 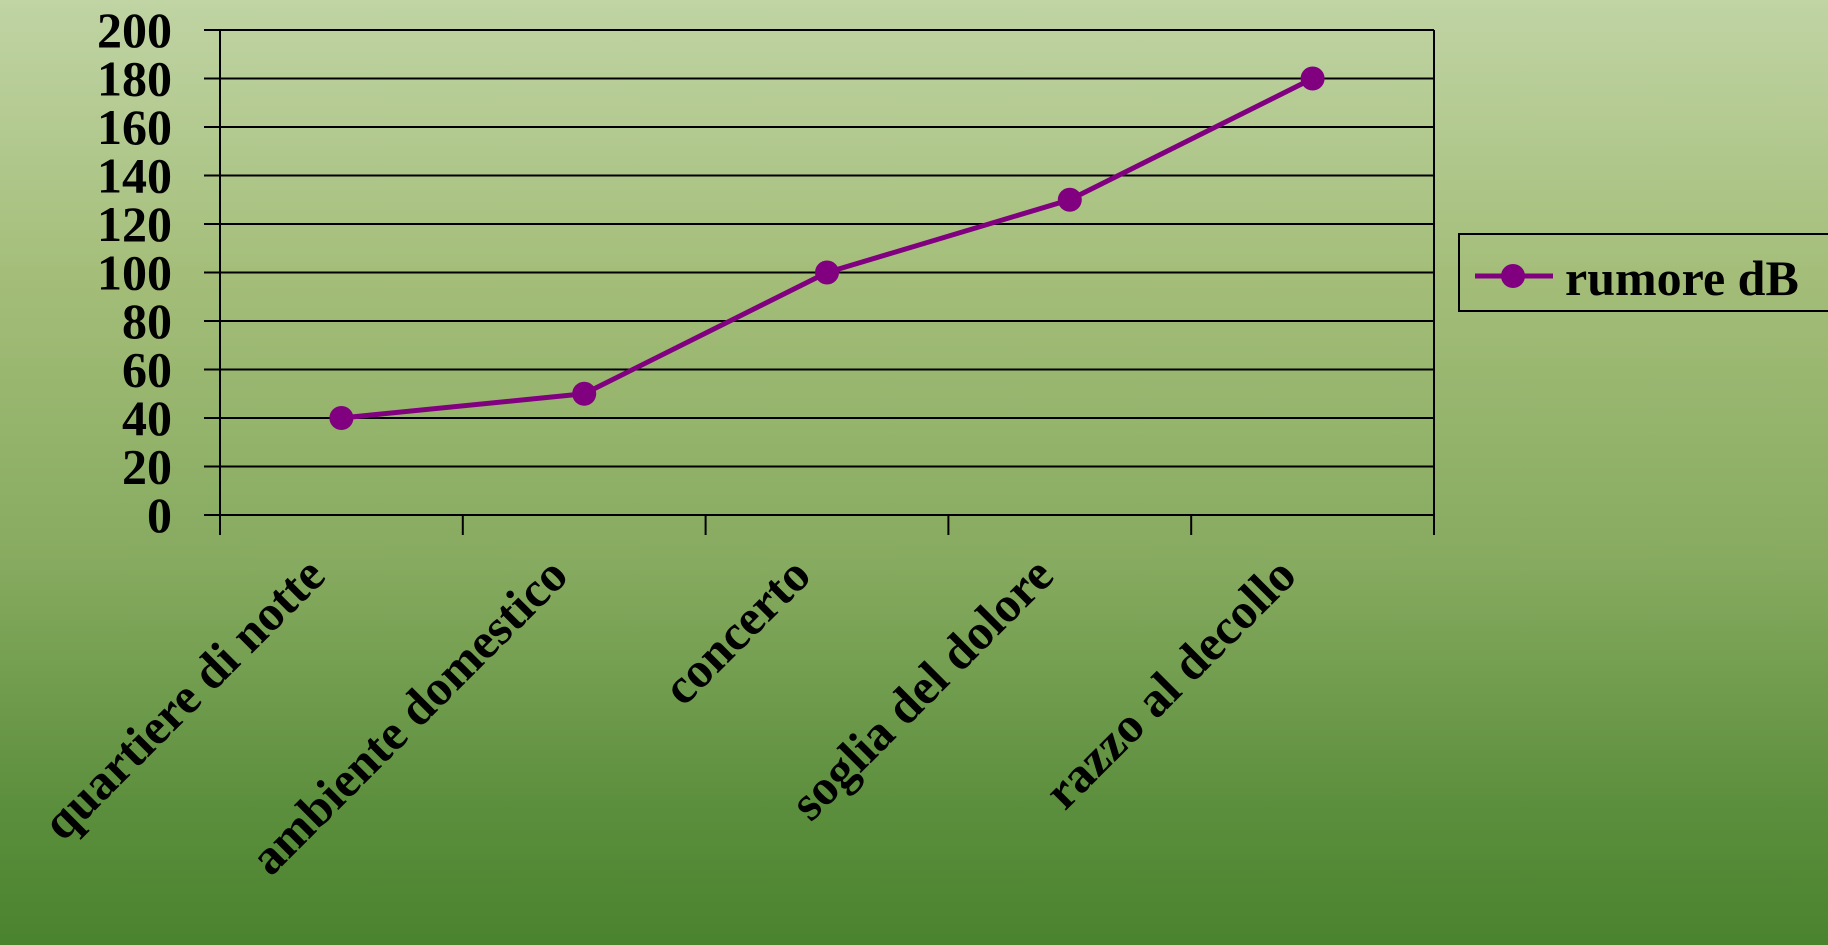 I want to click on y-tick-label: 40, so click(x=147, y=418).